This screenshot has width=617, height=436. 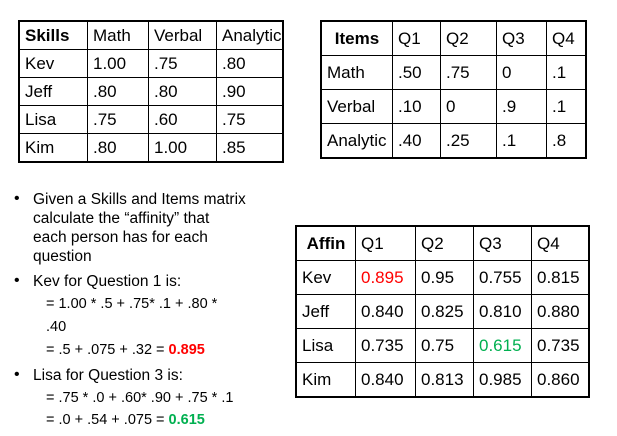 What do you see at coordinates (356, 106) in the screenshot?
I see `items-cell: Verbal` at bounding box center [356, 106].